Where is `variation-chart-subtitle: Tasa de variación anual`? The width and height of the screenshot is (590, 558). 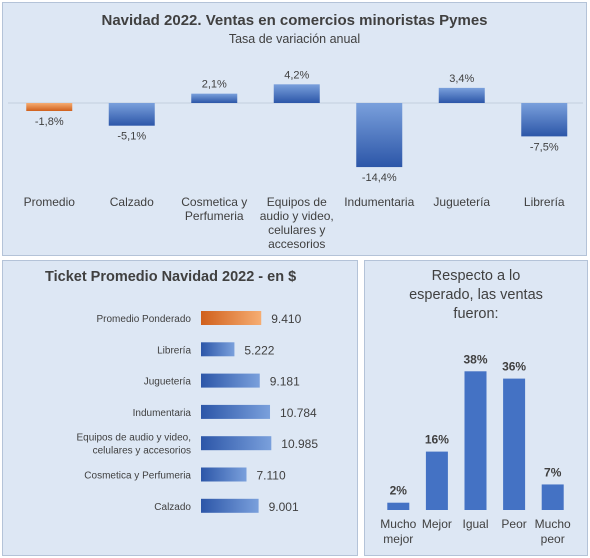
variation-chart-subtitle: Tasa de variación anual is located at coordinates (294, 39).